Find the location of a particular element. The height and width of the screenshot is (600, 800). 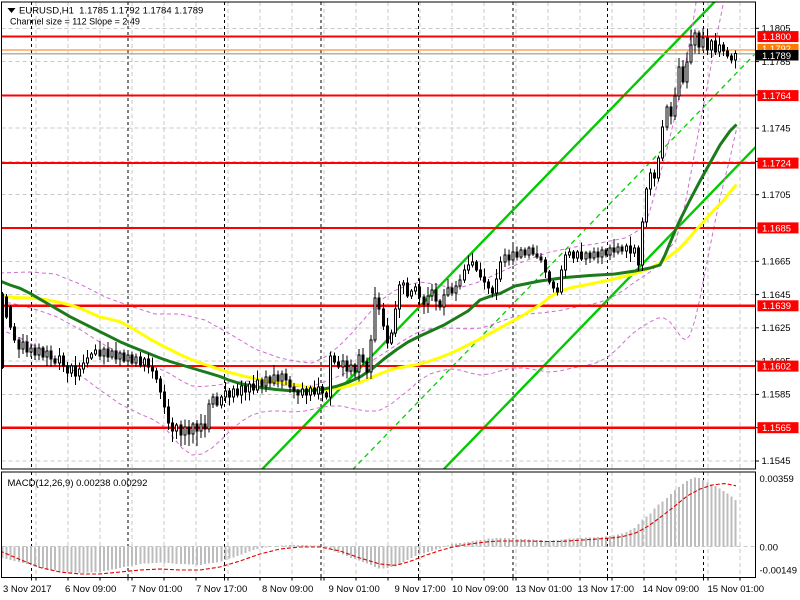

svg-text: 1.1805 is located at coordinates (776, 29).